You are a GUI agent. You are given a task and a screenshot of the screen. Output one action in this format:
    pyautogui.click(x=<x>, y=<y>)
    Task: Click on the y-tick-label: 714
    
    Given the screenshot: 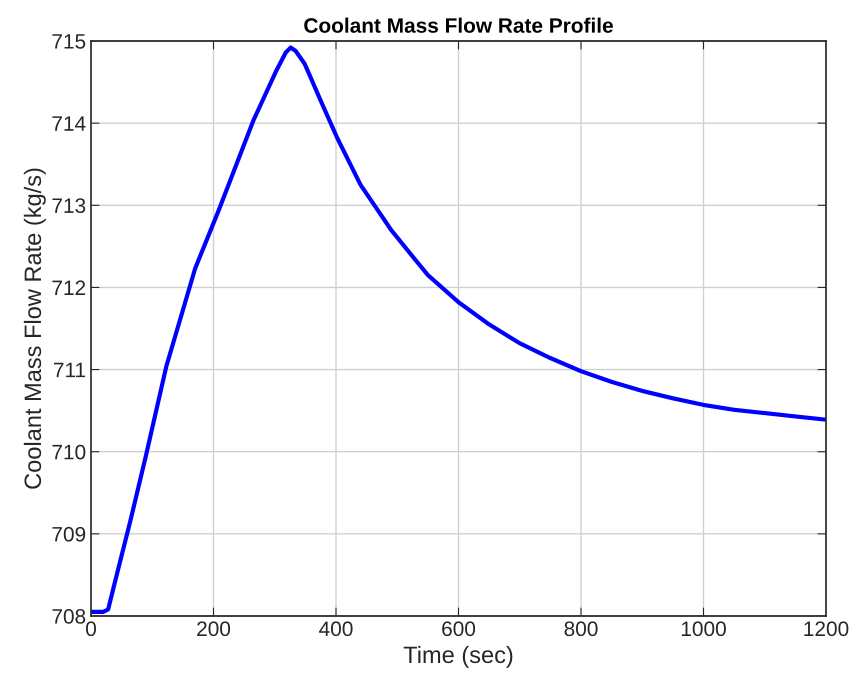 What is the action you would take?
    pyautogui.click(x=69, y=123)
    